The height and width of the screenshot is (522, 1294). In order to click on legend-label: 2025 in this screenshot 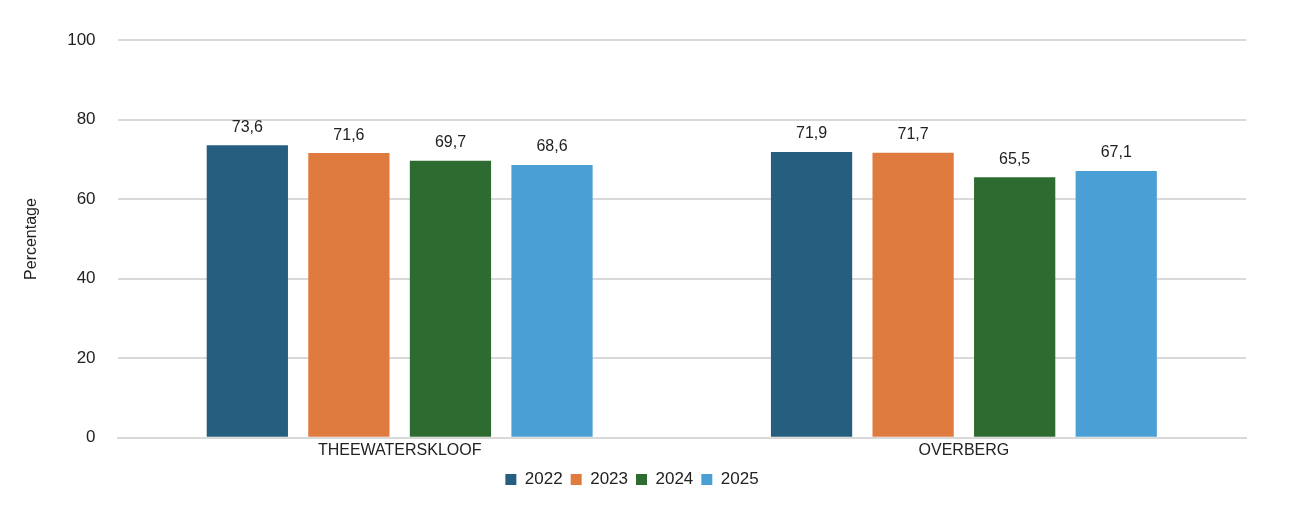, I will do `click(739, 479)`.